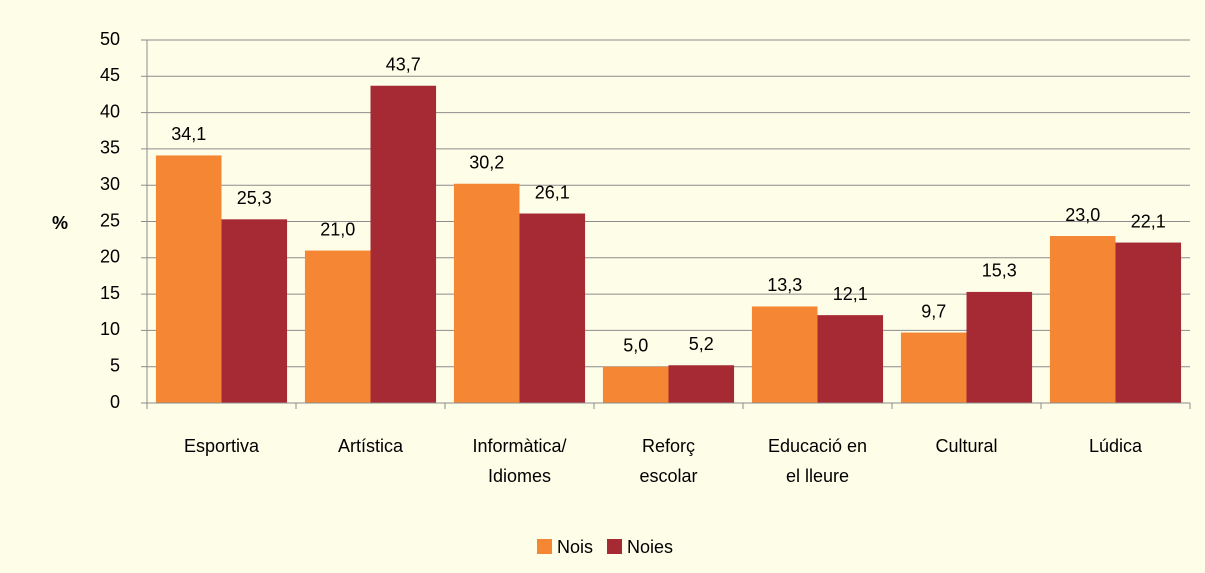 Image resolution: width=1205 pixels, height=573 pixels. I want to click on value-label: 5,2, so click(701, 344).